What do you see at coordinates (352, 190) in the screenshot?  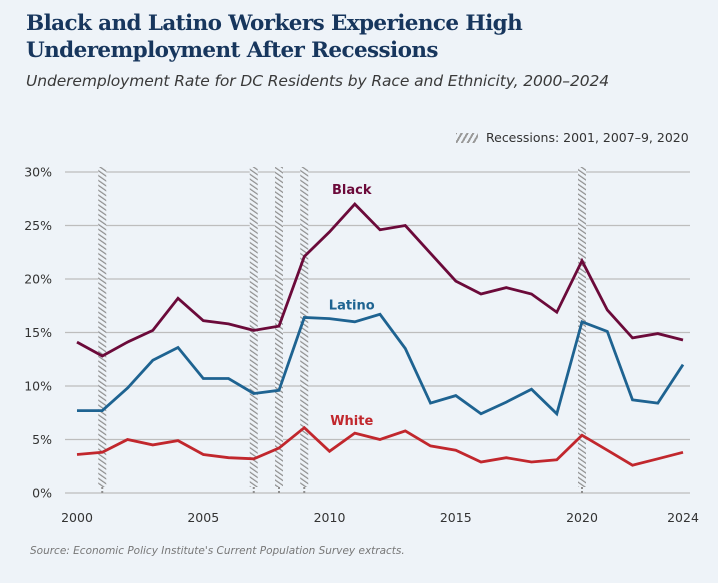 I see `series-label-black: Black` at bounding box center [352, 190].